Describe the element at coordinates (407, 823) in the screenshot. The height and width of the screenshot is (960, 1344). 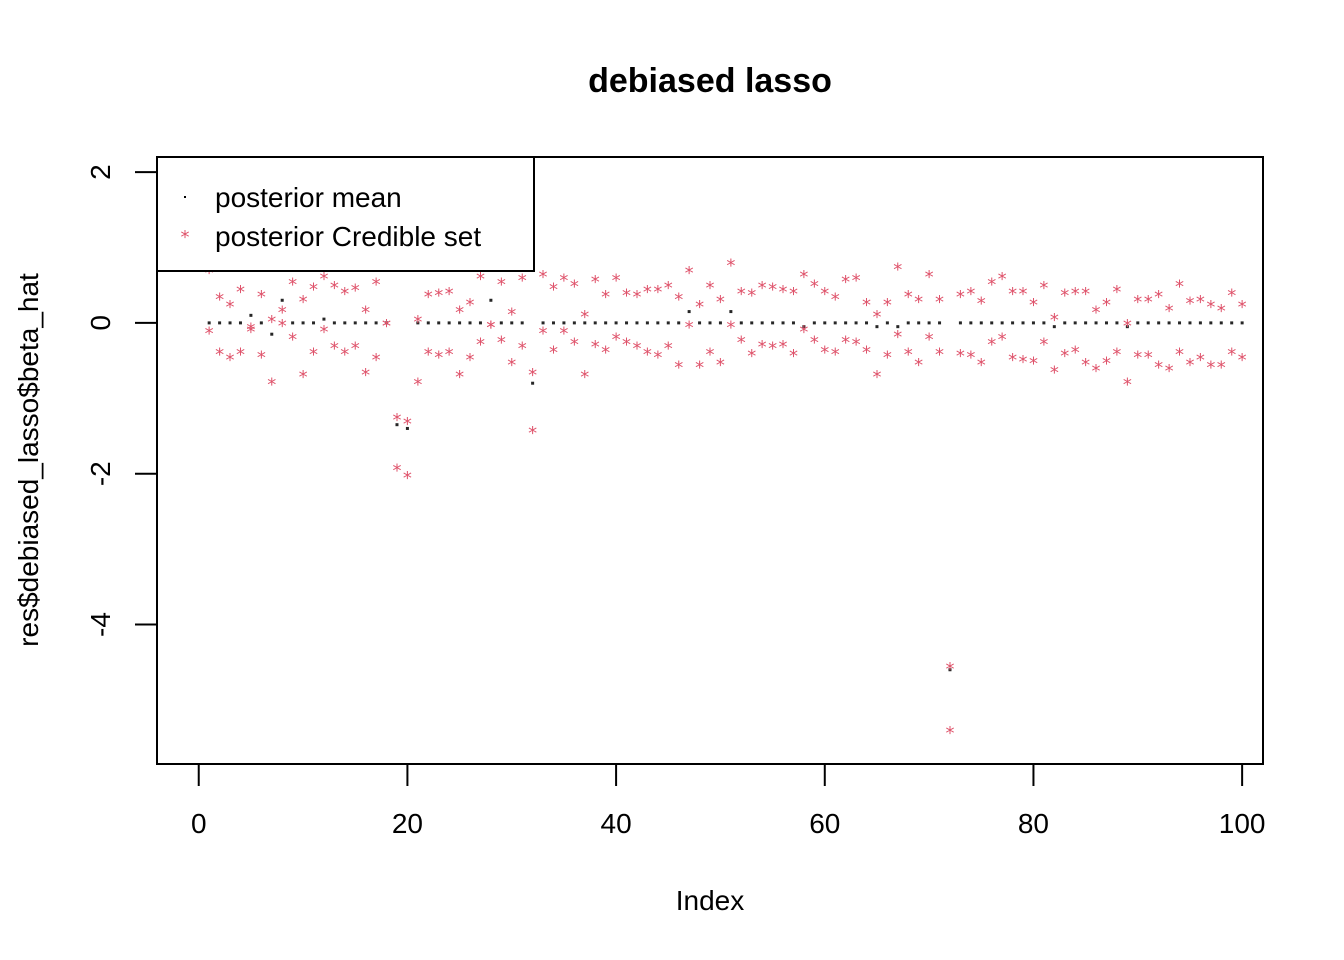
I see `x-tick-label: 20` at that location.